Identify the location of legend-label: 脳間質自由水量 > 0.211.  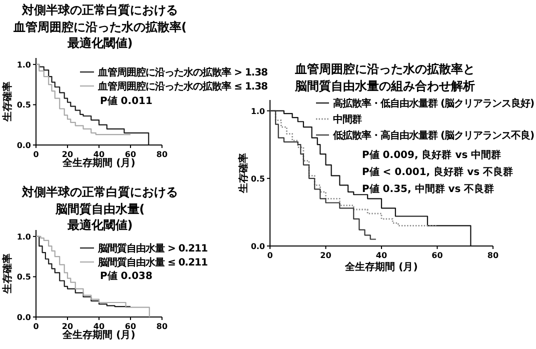
(152, 248).